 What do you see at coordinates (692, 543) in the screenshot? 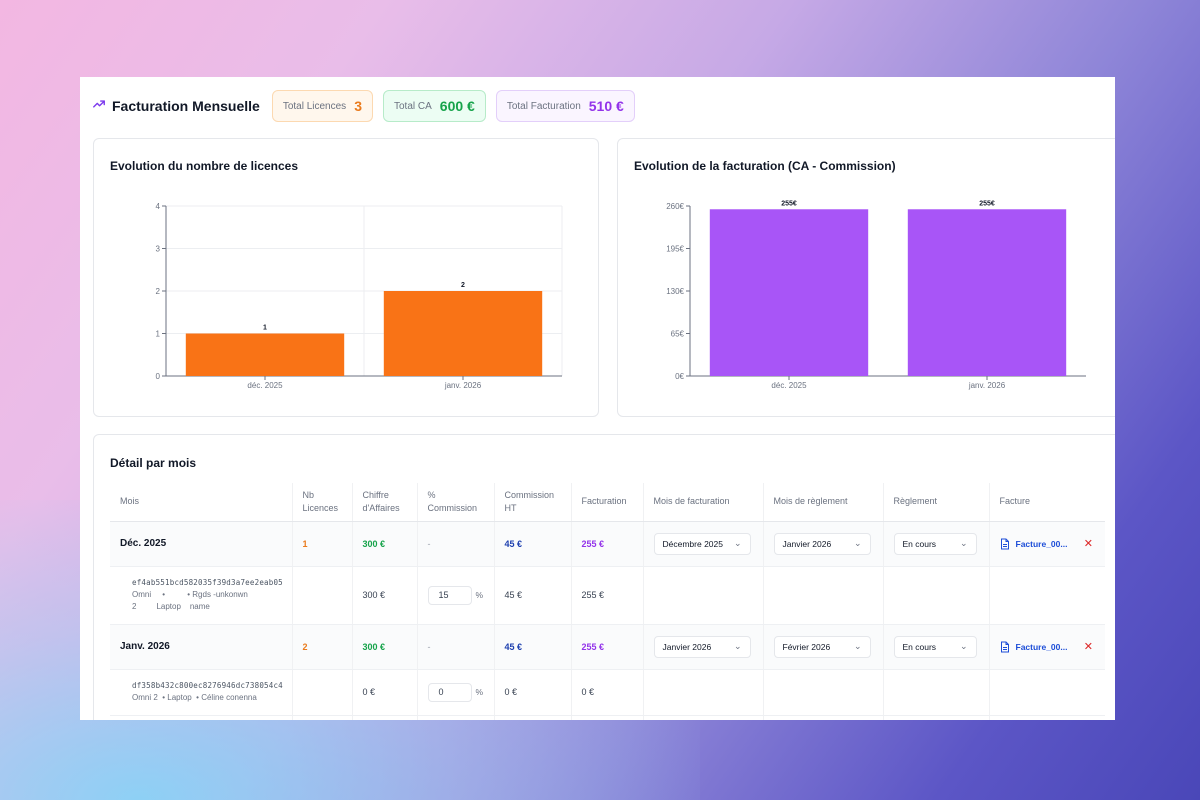
I see `select-value: Décembre 2025` at bounding box center [692, 543].